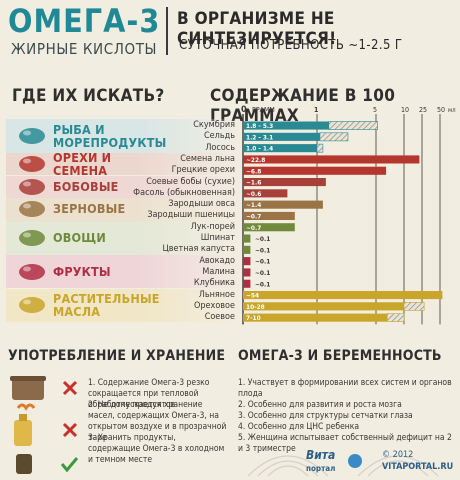  What do you see at coordinates (80, 237) in the screenshot?
I see `category-name: ОВОЩИ` at bounding box center [80, 237].